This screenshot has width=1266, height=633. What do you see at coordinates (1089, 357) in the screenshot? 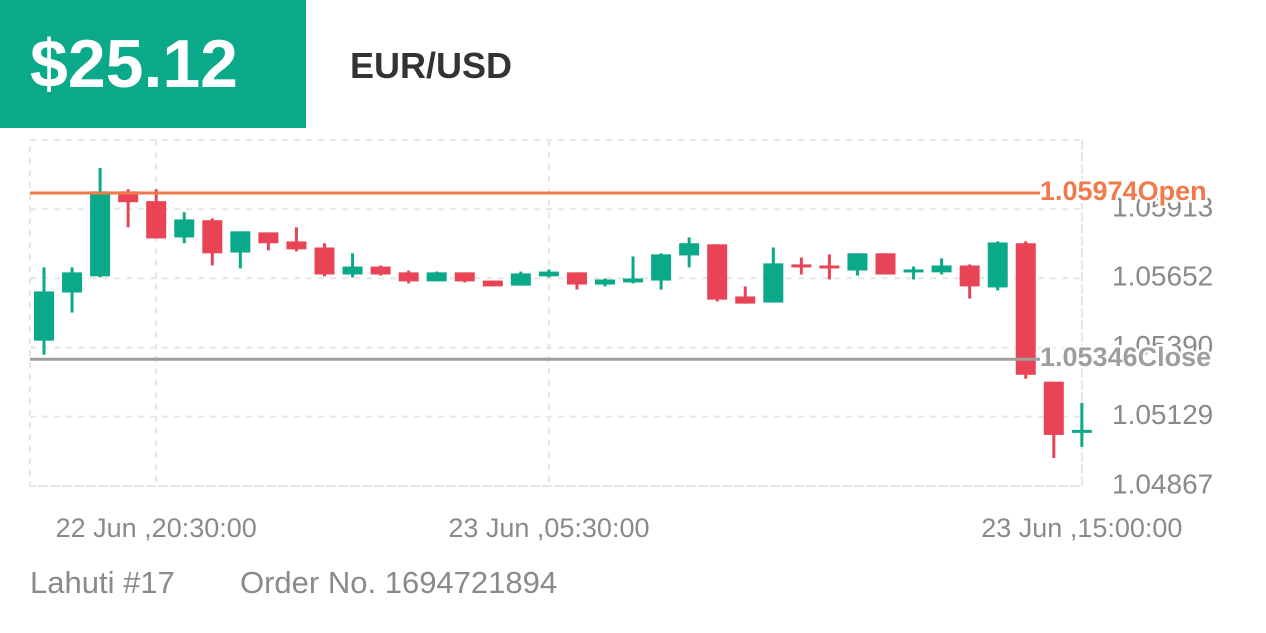
I see `reference-value: 1.05346` at bounding box center [1089, 357].